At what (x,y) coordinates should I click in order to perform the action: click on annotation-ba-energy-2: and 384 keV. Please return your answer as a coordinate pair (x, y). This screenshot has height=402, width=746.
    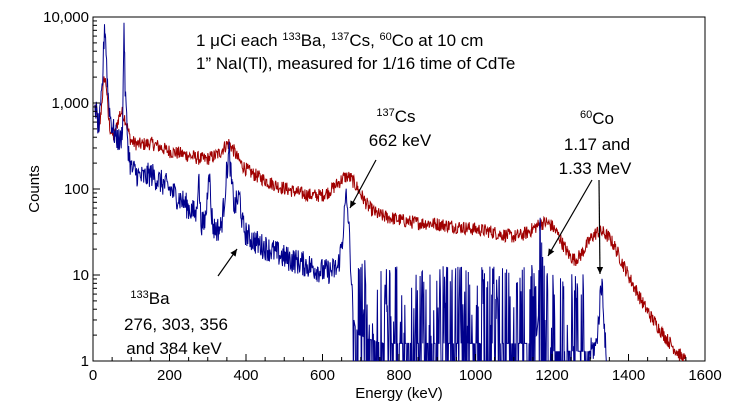
    Looking at the image, I should click on (174, 348).